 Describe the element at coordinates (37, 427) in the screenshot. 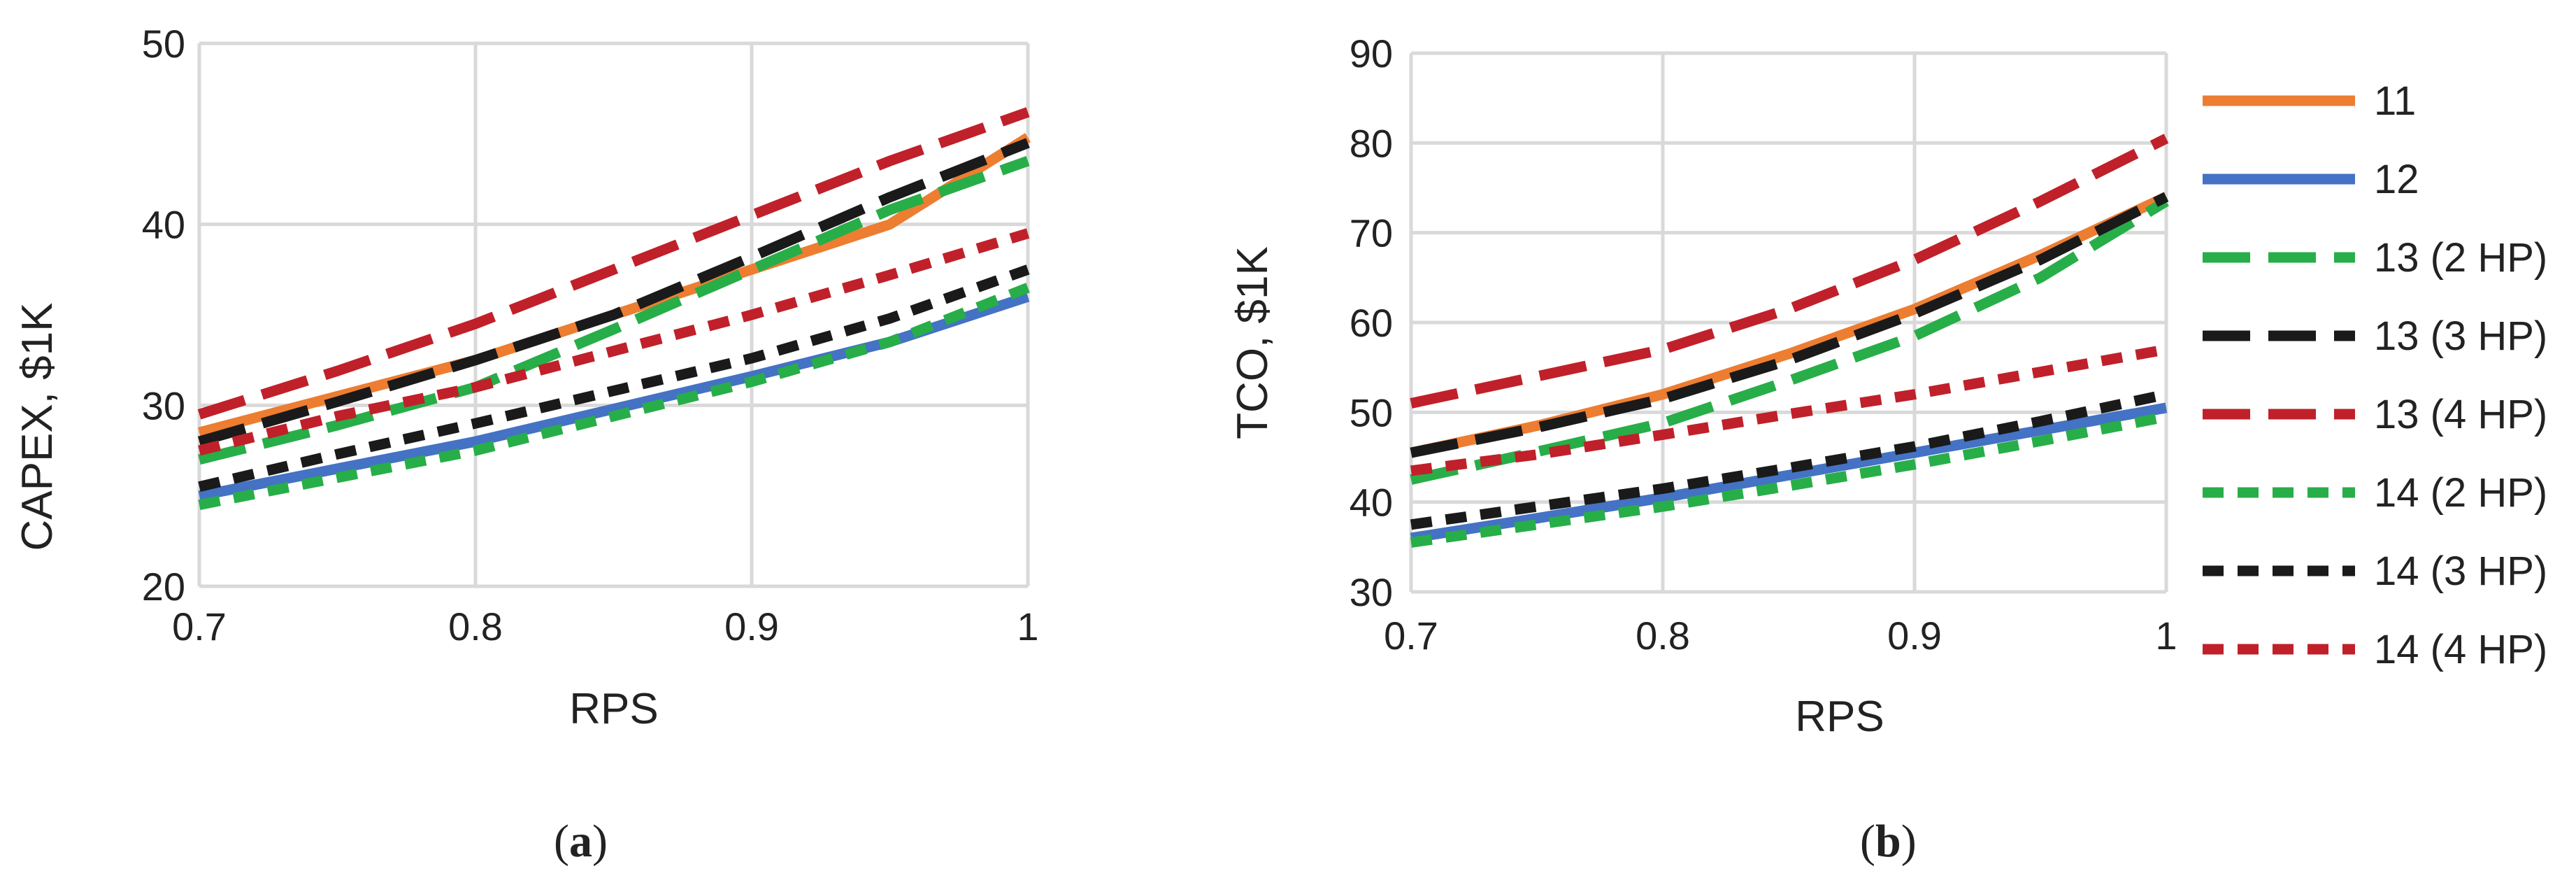

I see `chart-a-y-axis-label: CAPEX, $1K` at that location.